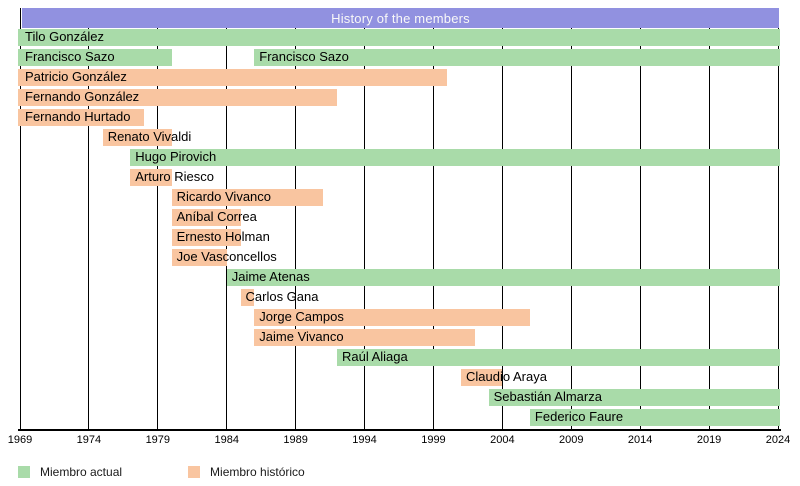 The width and height of the screenshot is (800, 486). Describe the element at coordinates (161, 472) in the screenshot. I see `legend: Miembro actual Miembro histórico` at that location.